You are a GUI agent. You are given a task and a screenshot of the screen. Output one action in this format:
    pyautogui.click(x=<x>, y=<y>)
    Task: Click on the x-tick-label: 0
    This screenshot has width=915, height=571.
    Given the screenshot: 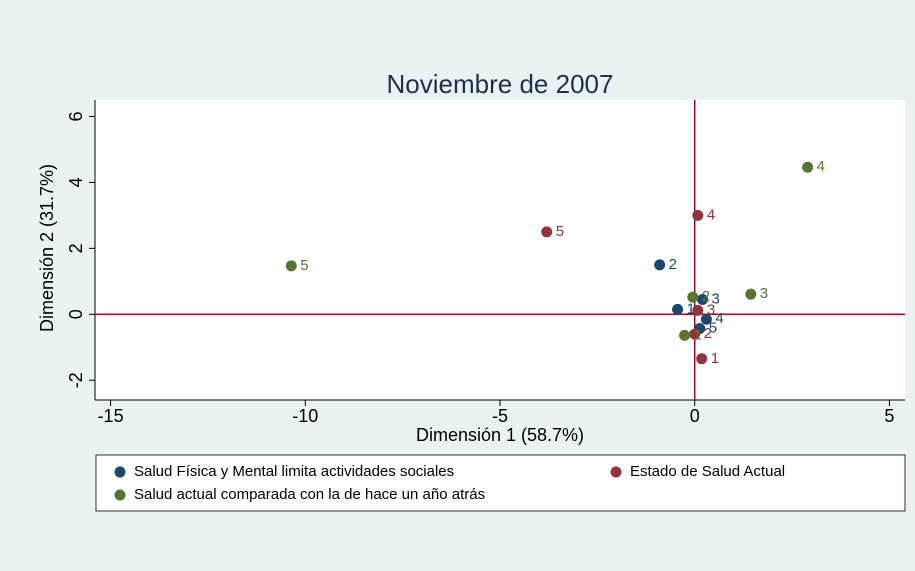 What is the action you would take?
    pyautogui.click(x=695, y=416)
    